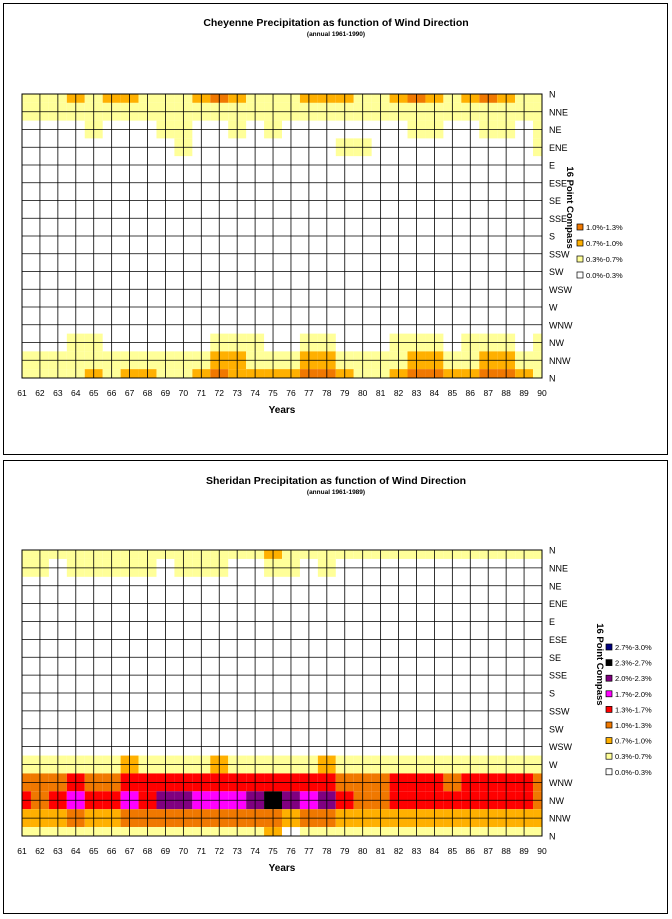 The width and height of the screenshot is (672, 919). What do you see at coordinates (524, 851) in the screenshot?
I see `x-tick-label: 89` at bounding box center [524, 851].